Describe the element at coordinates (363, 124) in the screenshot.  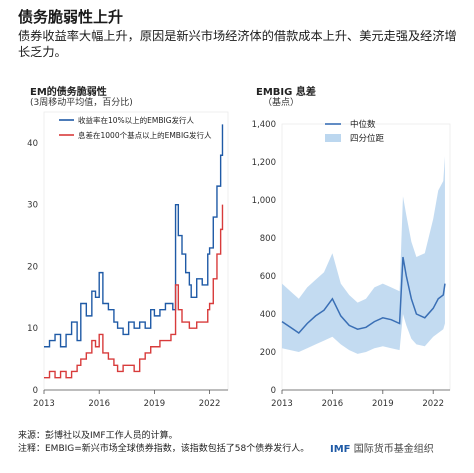
I see `legend-label-median: 中位数` at that location.